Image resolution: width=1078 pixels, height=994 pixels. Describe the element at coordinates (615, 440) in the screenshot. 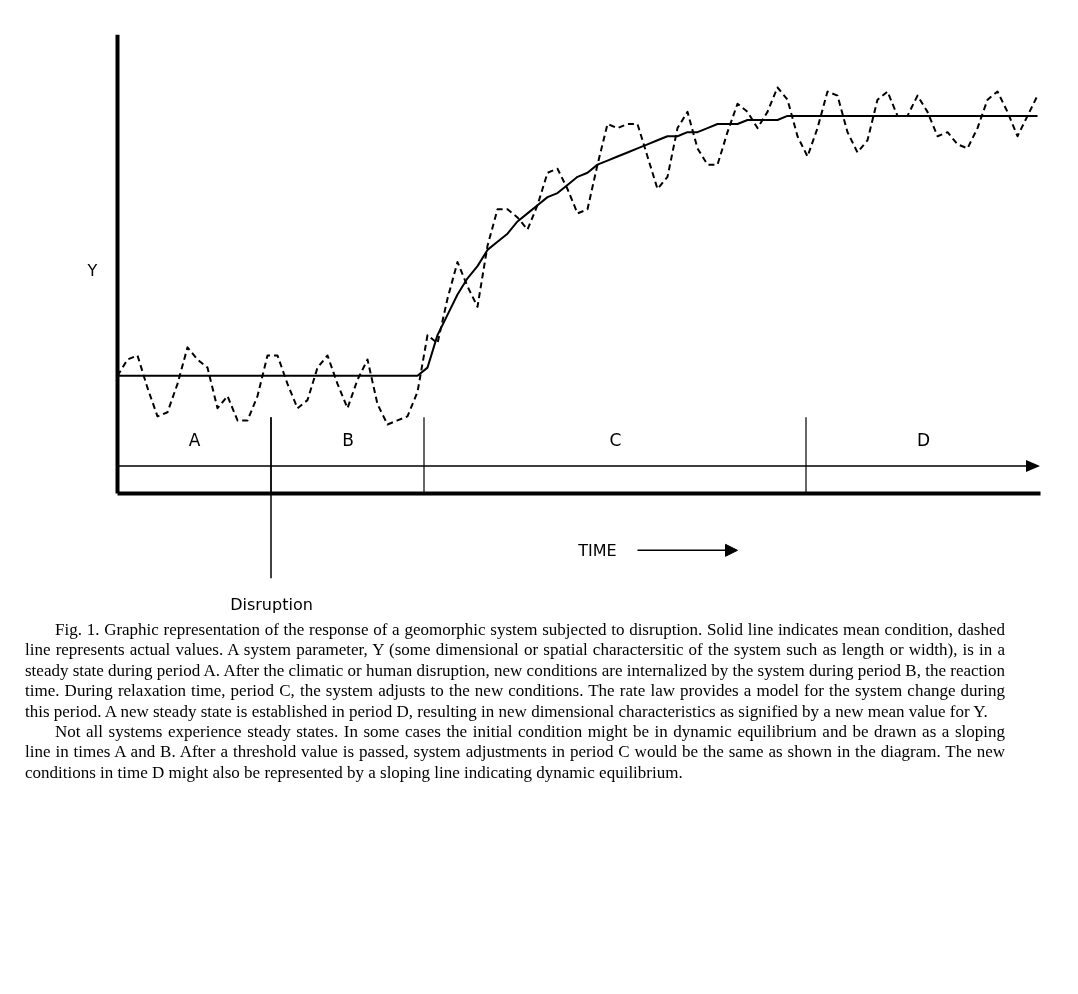

I see `annotation: C` at that location.